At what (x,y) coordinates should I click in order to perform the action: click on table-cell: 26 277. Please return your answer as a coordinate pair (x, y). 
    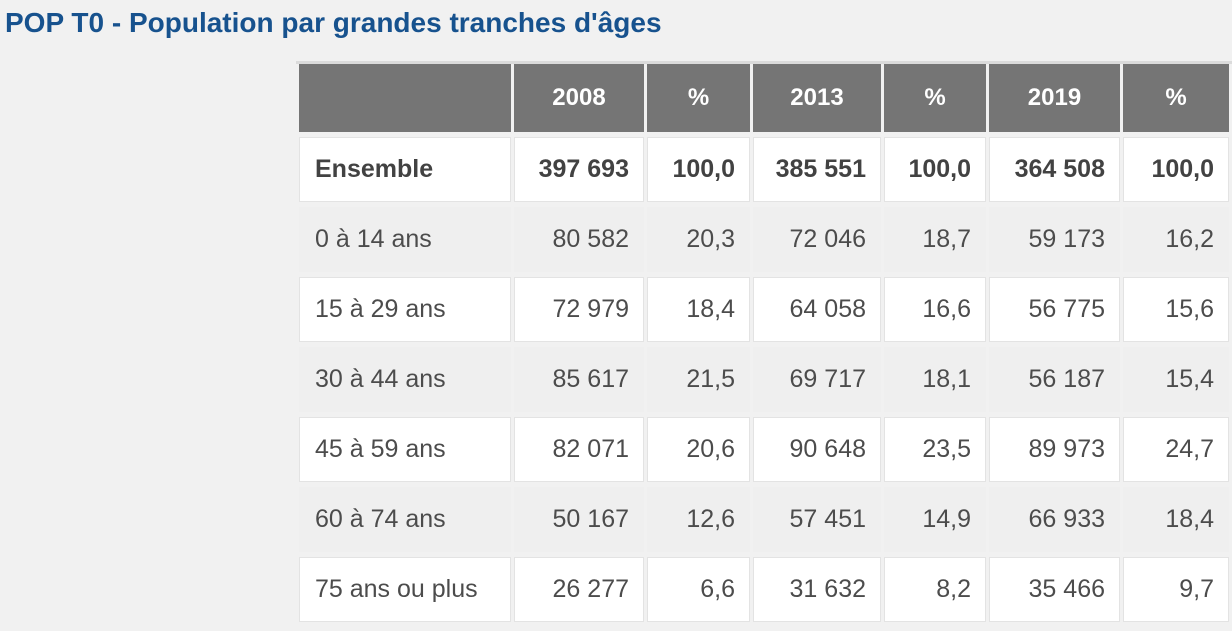
    Looking at the image, I should click on (579, 589).